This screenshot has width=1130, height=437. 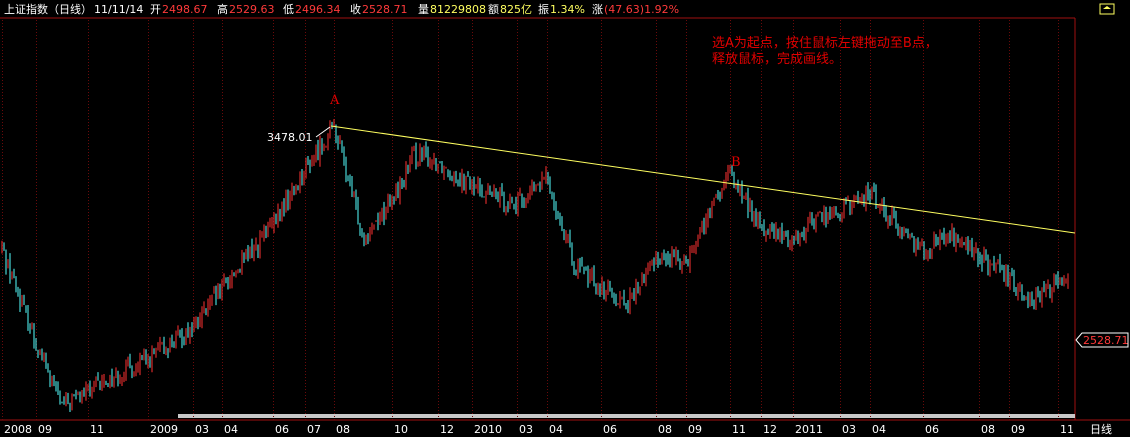 What do you see at coordinates (1101, 429) in the screenshot?
I see `period-label: 日线` at bounding box center [1101, 429].